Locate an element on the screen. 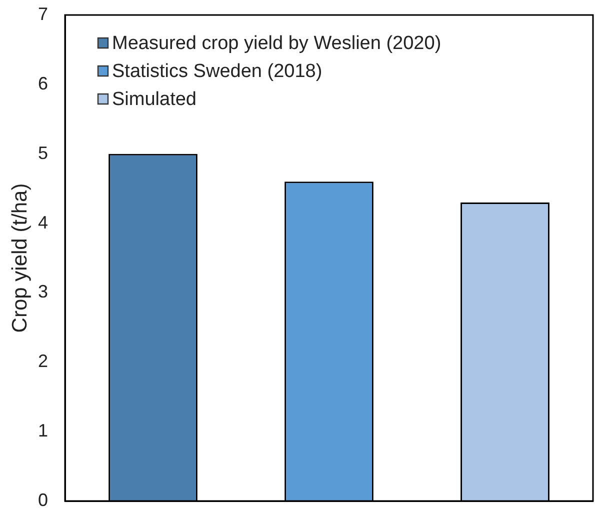 Image resolution: width=595 pixels, height=512 pixels. y-axis-title: Crop yield (t/ha) is located at coordinates (20, 258).